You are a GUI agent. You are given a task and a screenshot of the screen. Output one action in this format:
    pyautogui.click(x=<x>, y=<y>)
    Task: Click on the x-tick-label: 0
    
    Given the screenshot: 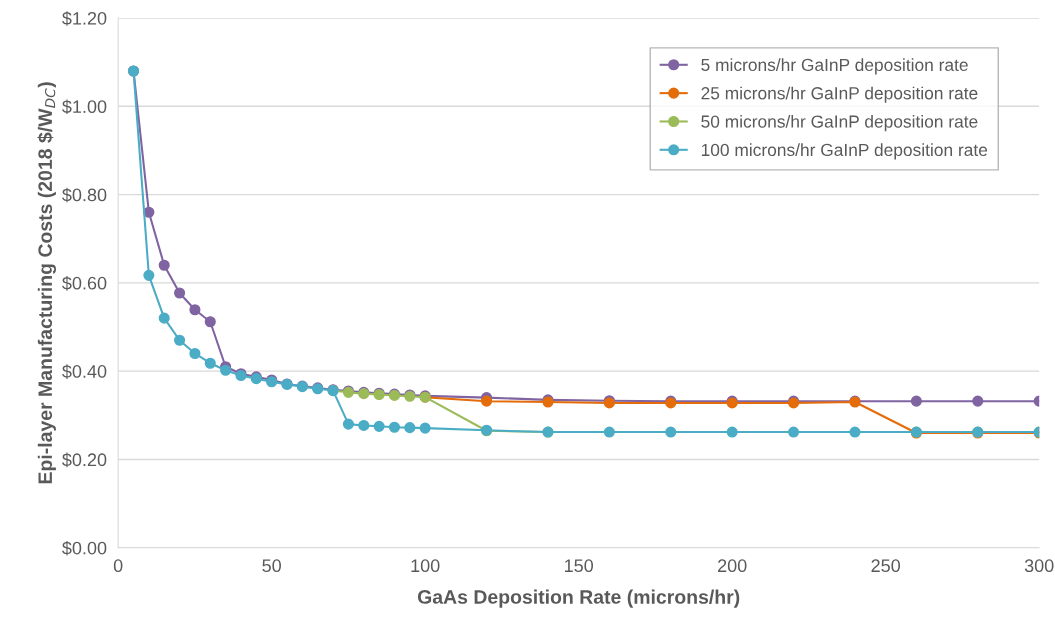 What is the action you would take?
    pyautogui.click(x=118, y=566)
    